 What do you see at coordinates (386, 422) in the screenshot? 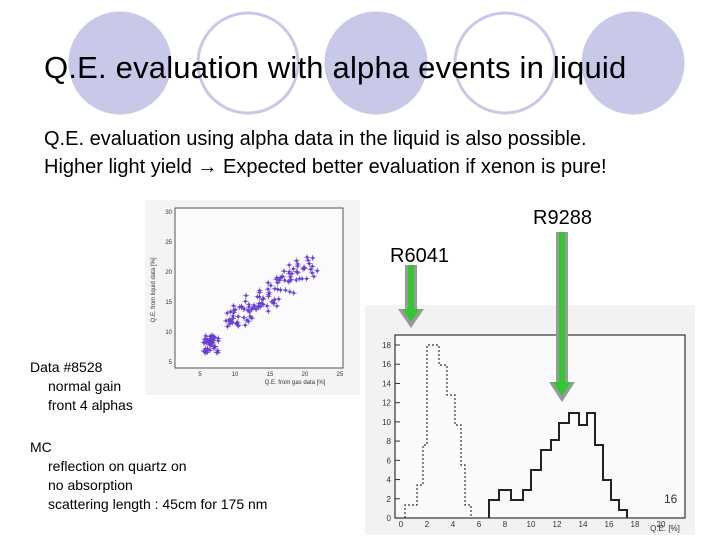
I see `histogram-y-tick: 10` at bounding box center [386, 422].